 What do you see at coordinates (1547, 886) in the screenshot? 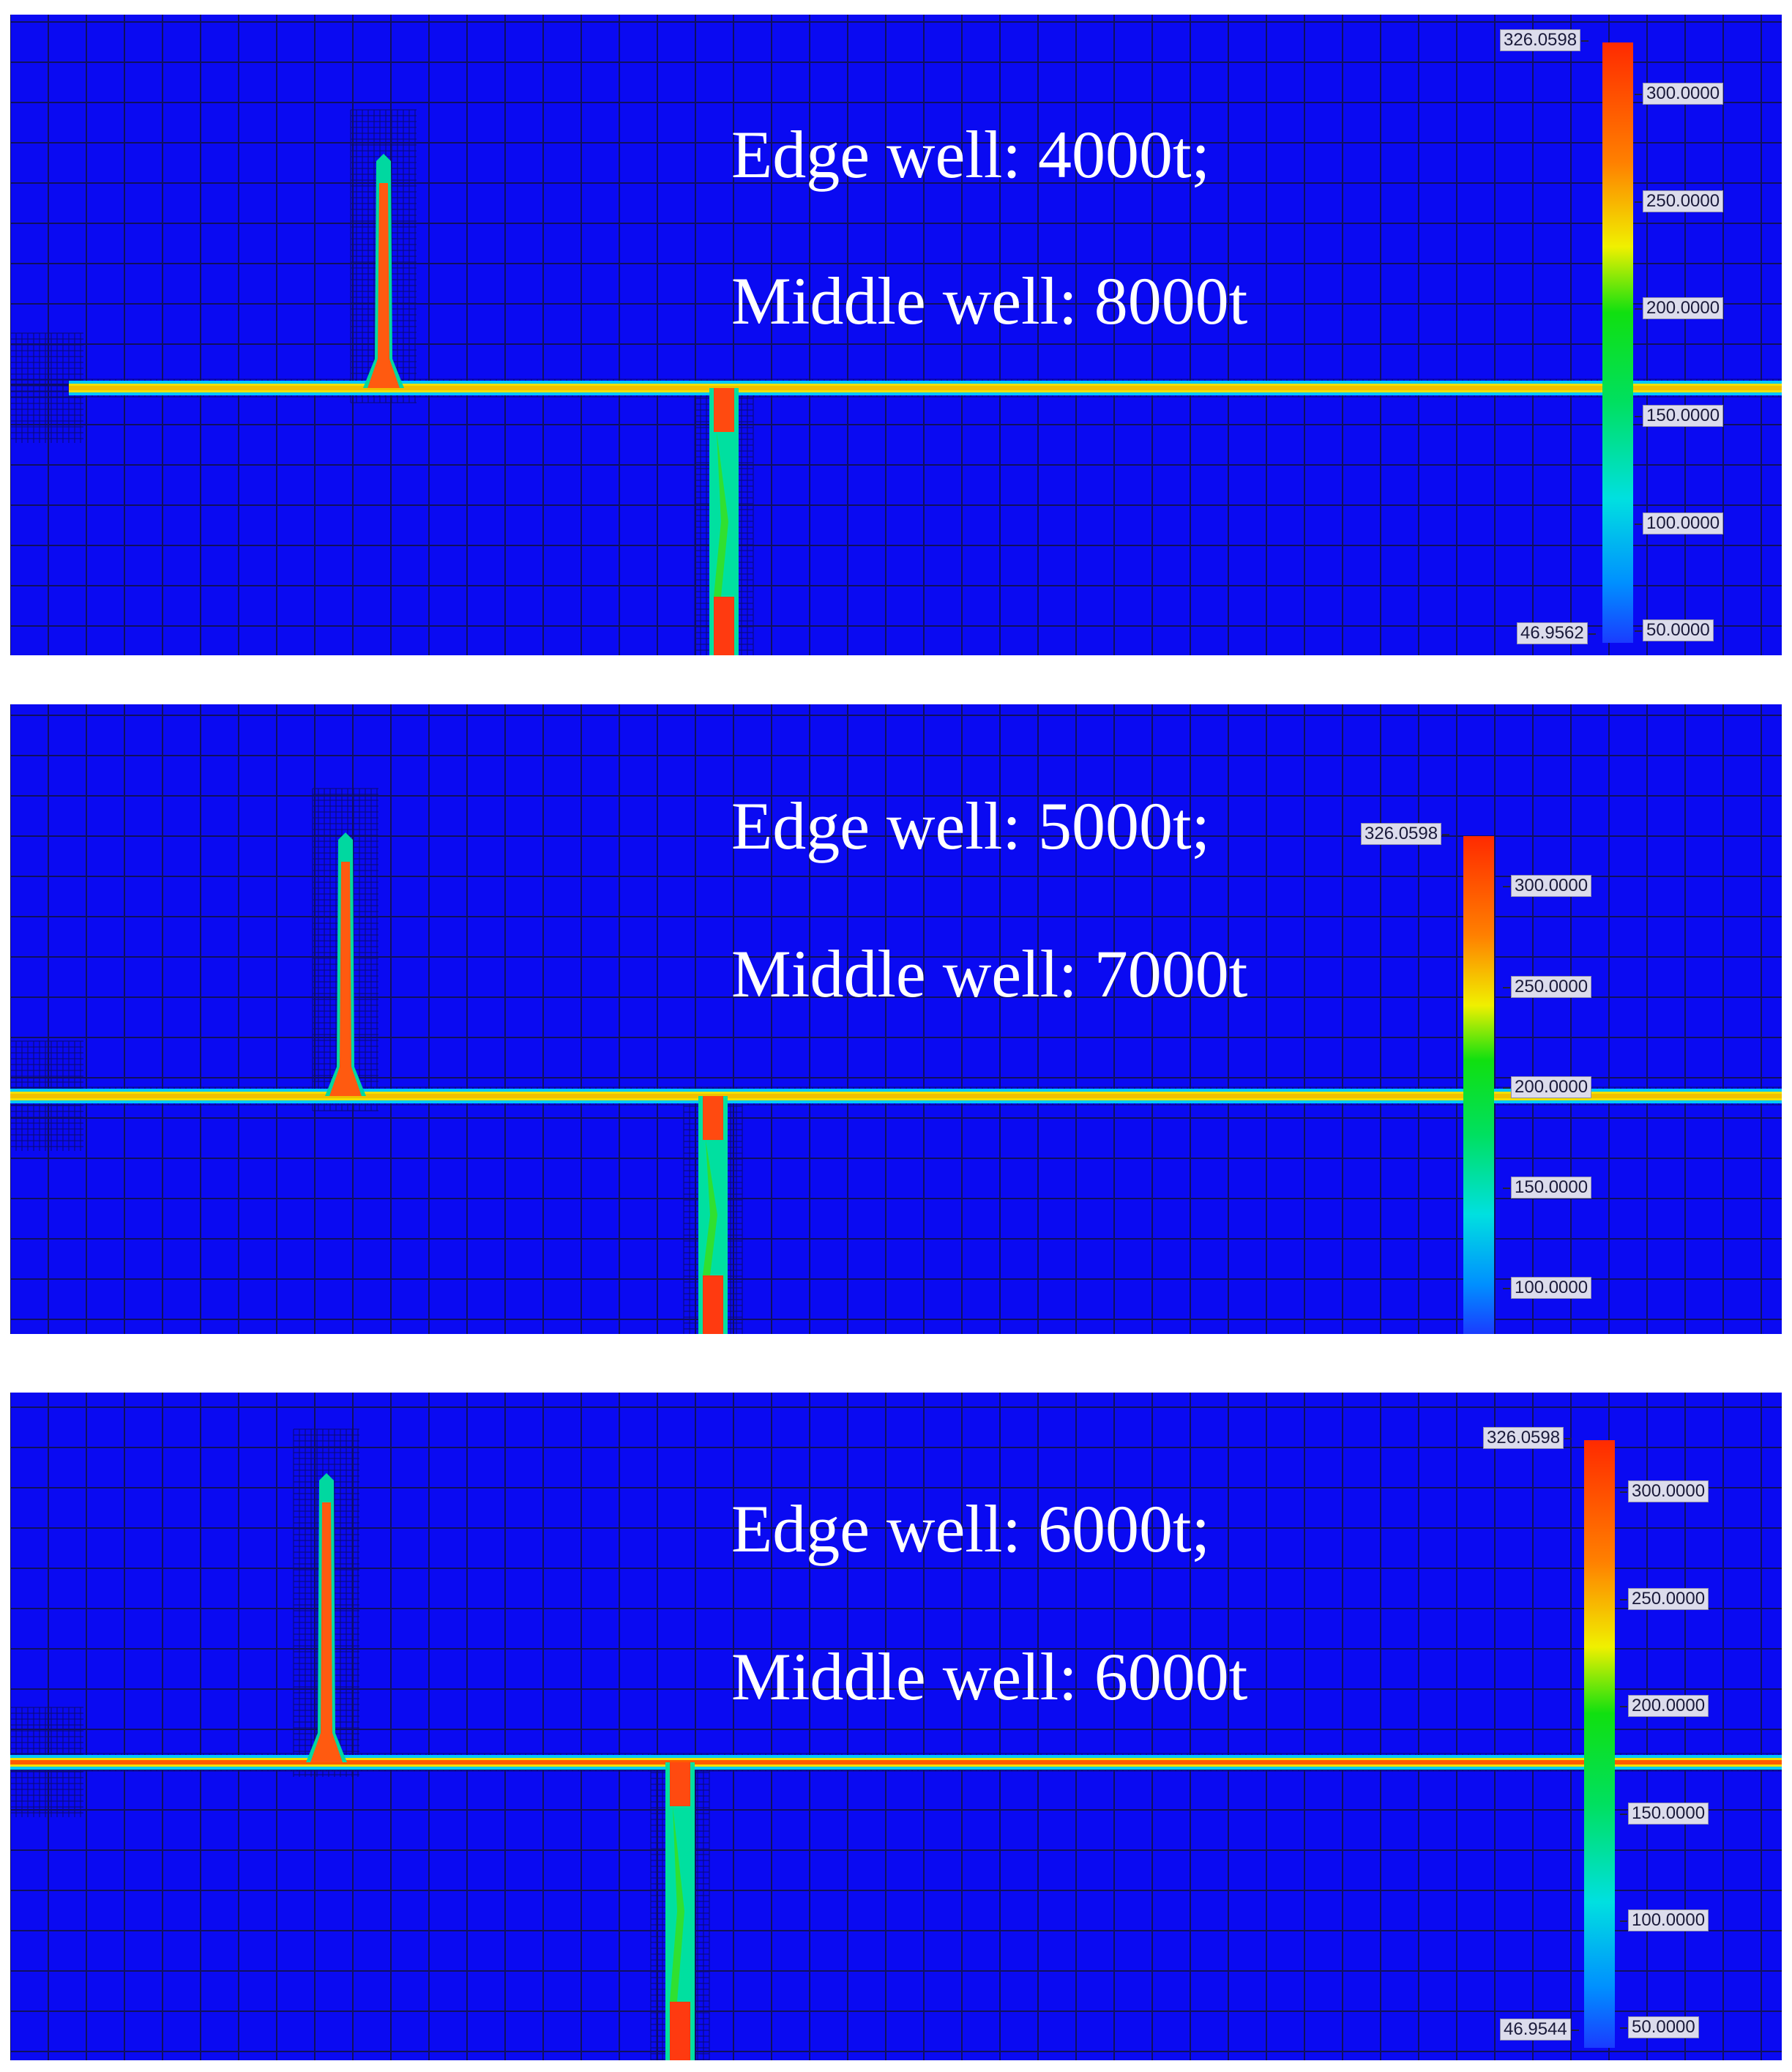
I see `colorbar-tick-2-0: 300.0000` at bounding box center [1547, 886].